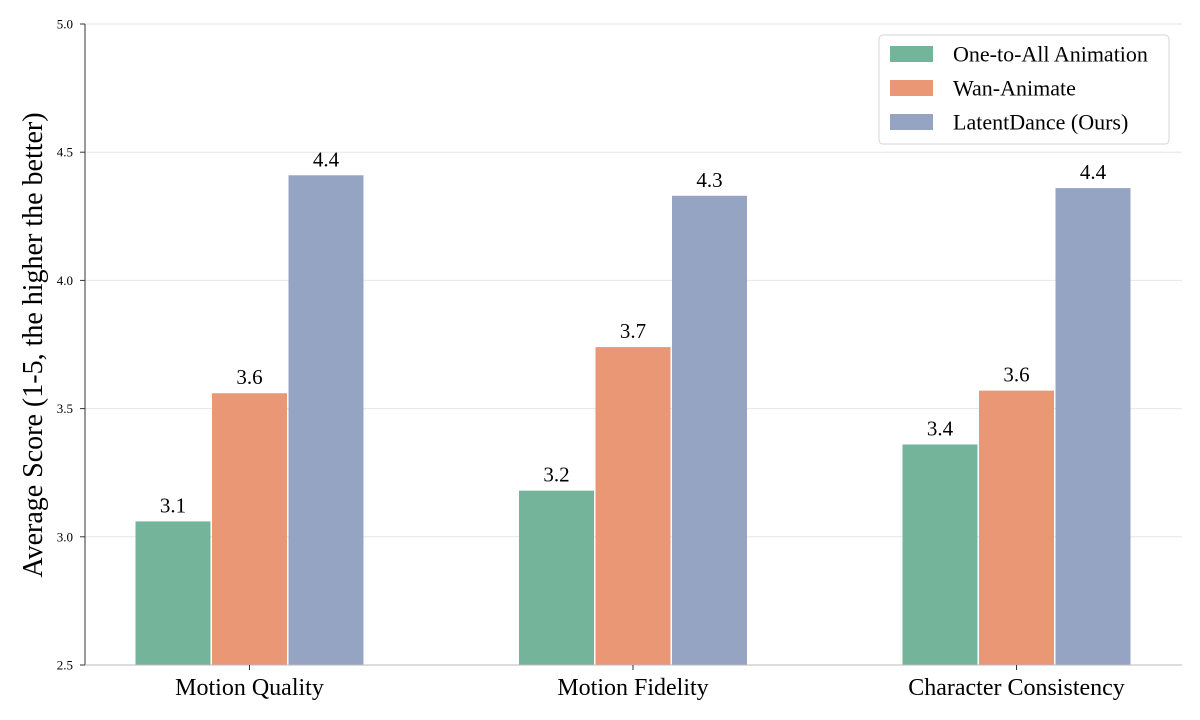 Image resolution: width=1200 pixels, height=720 pixels. What do you see at coordinates (556, 475) in the screenshot?
I see `data-label: 3.2` at bounding box center [556, 475].